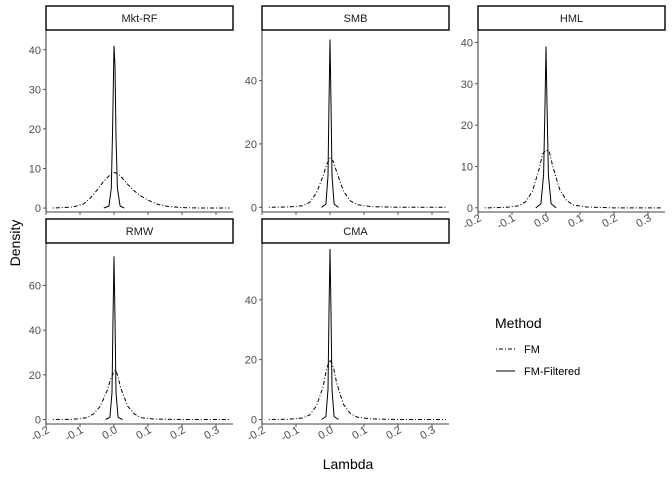 This screenshot has height=480, width=672. I want to click on legend-title: Method, so click(518, 323).